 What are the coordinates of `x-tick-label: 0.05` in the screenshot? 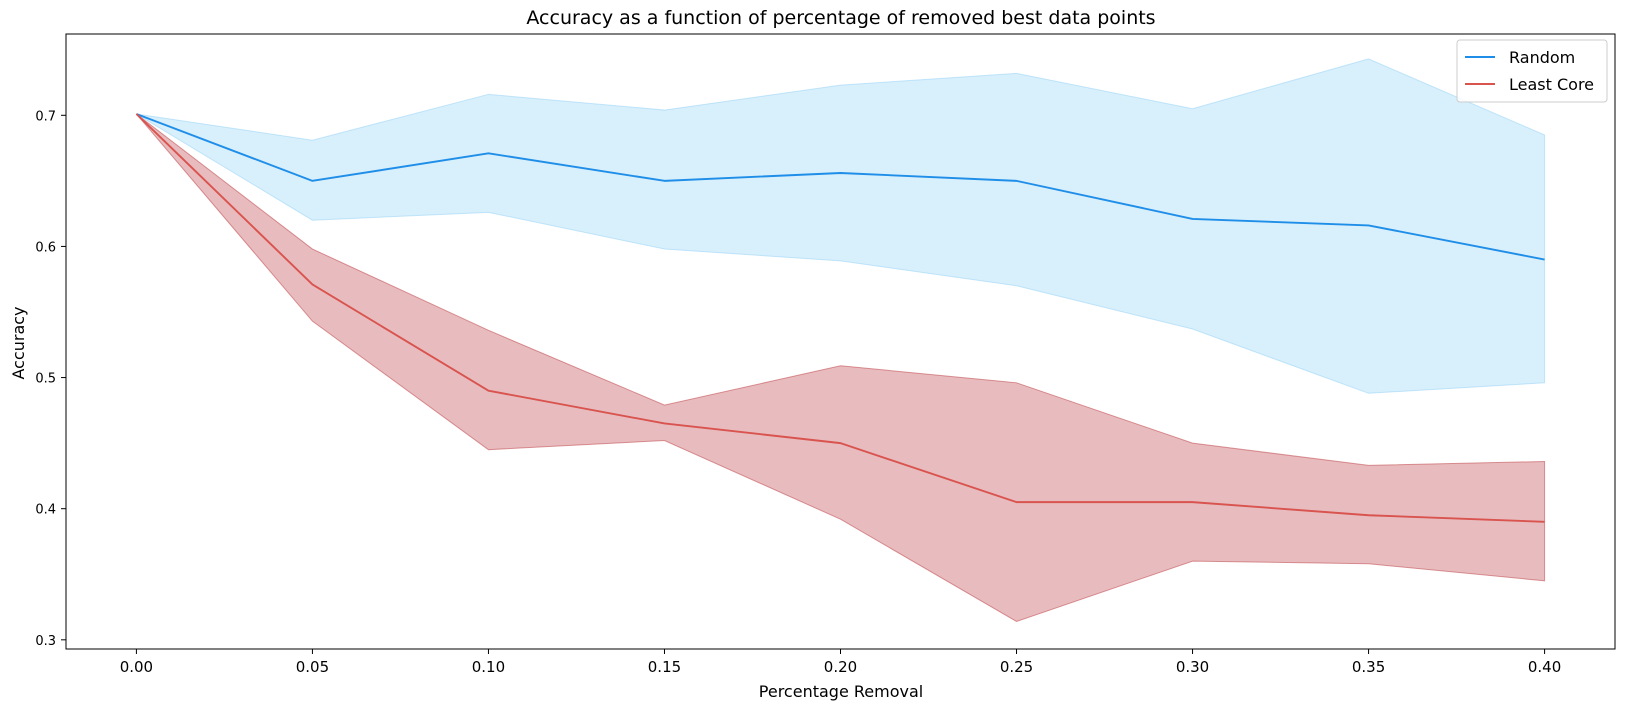 It's located at (312, 667).